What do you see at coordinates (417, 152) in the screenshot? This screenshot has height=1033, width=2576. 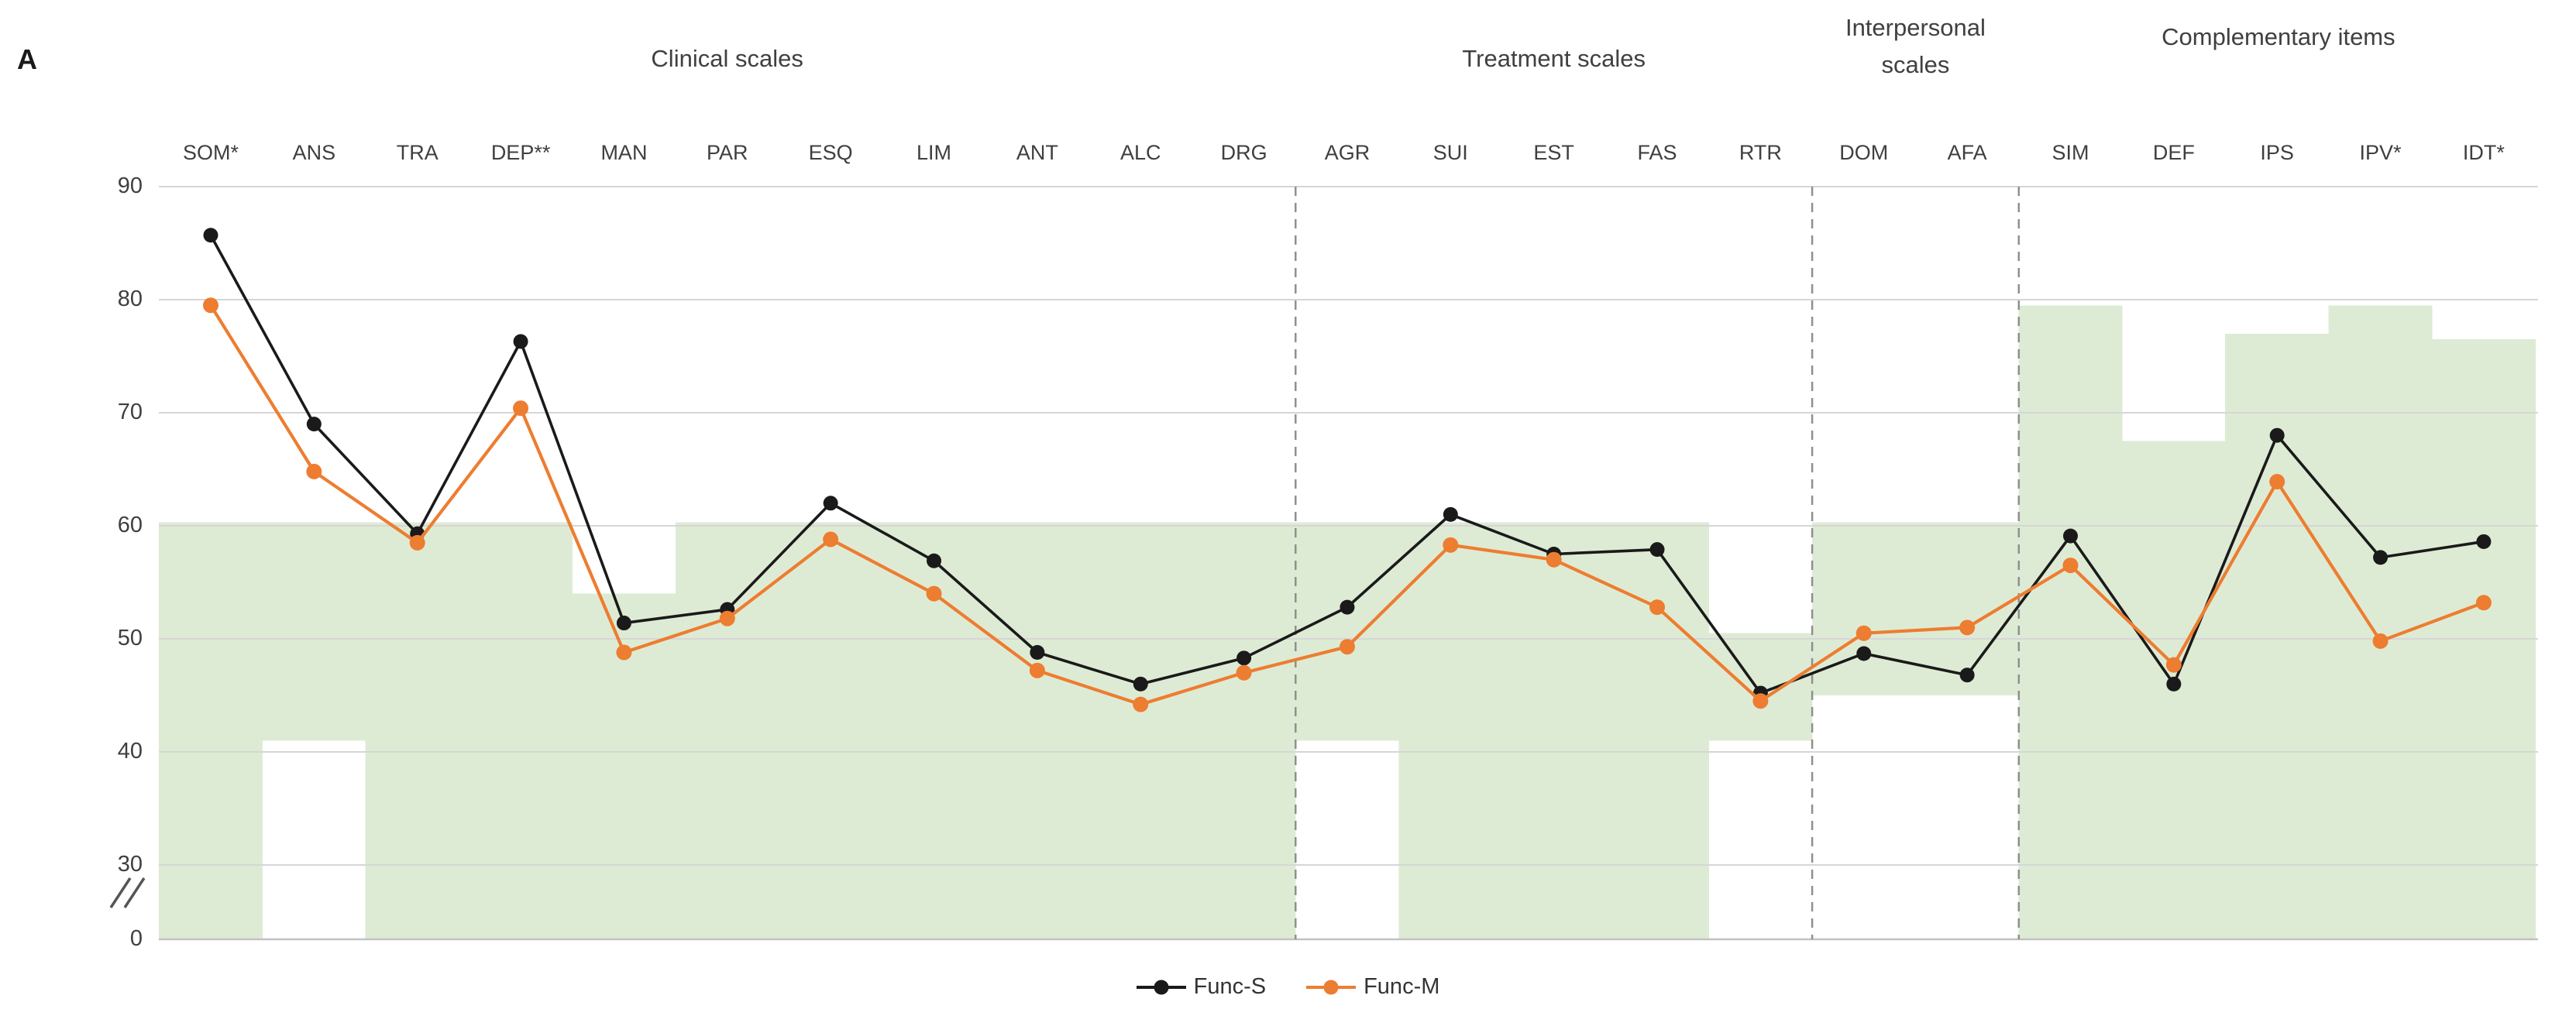 I see `category-label: TRA` at bounding box center [417, 152].